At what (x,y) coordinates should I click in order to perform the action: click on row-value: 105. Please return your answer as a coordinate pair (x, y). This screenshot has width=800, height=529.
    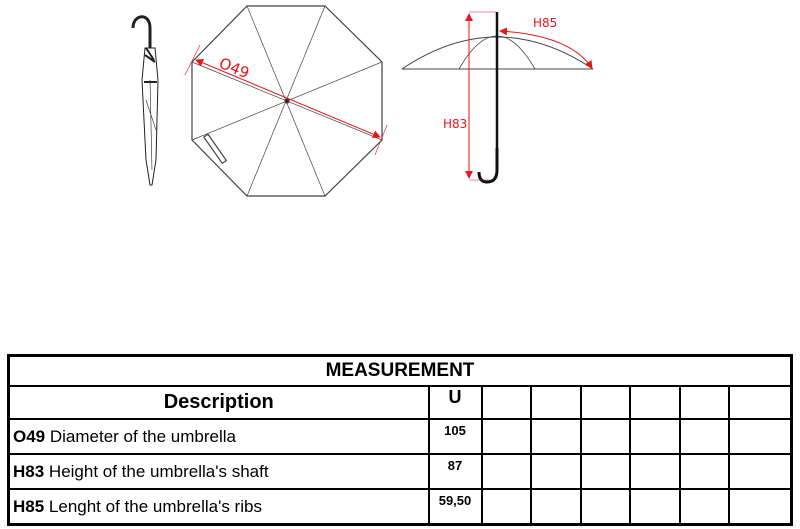
    Looking at the image, I should click on (455, 436).